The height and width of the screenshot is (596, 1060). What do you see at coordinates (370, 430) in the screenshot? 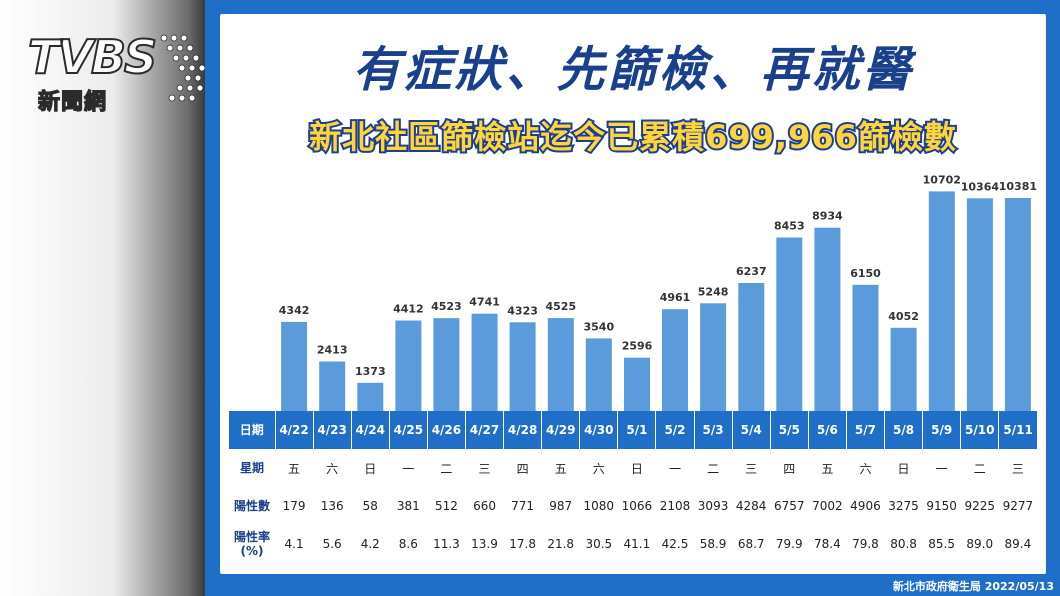
I see `date-cell: 4/24` at bounding box center [370, 430].